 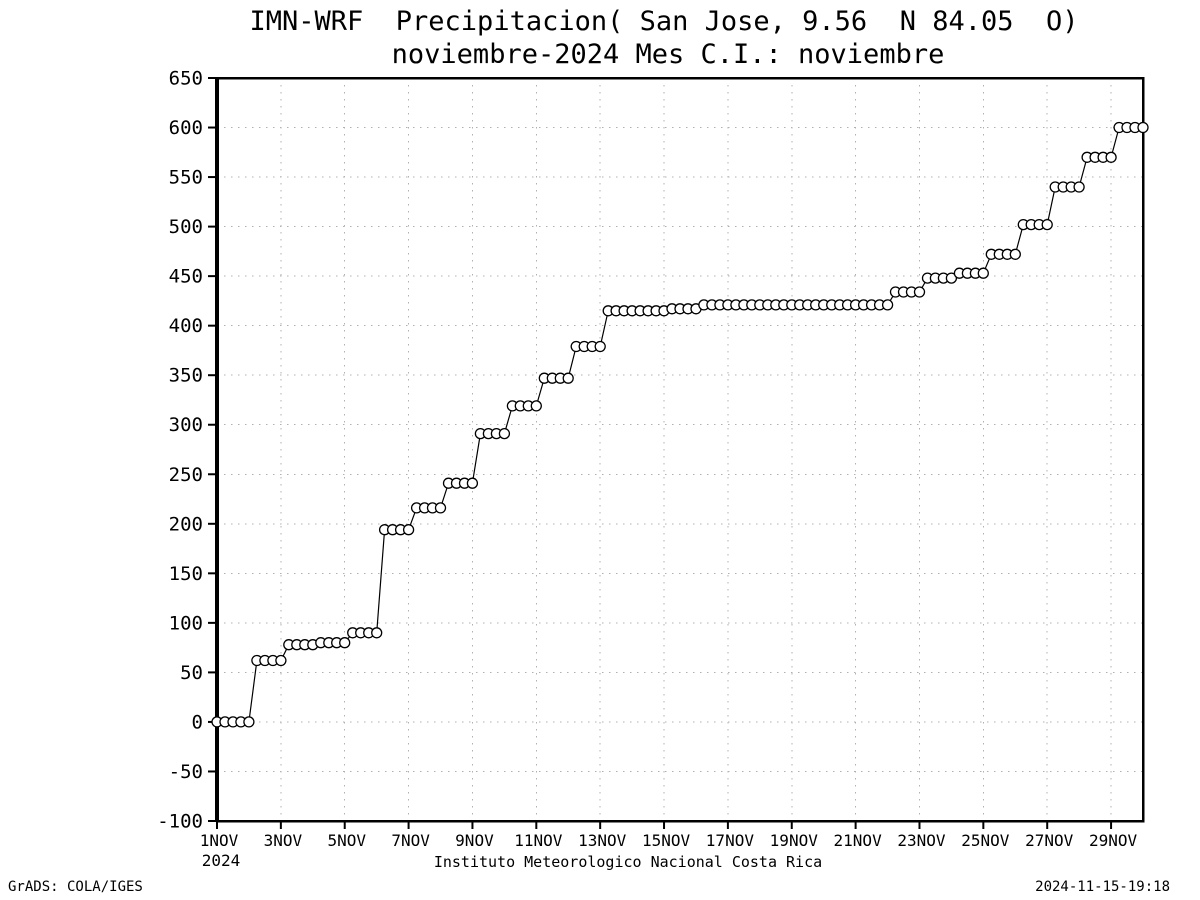 I want to click on x-tick-label: 15NOV, so click(x=666, y=840).